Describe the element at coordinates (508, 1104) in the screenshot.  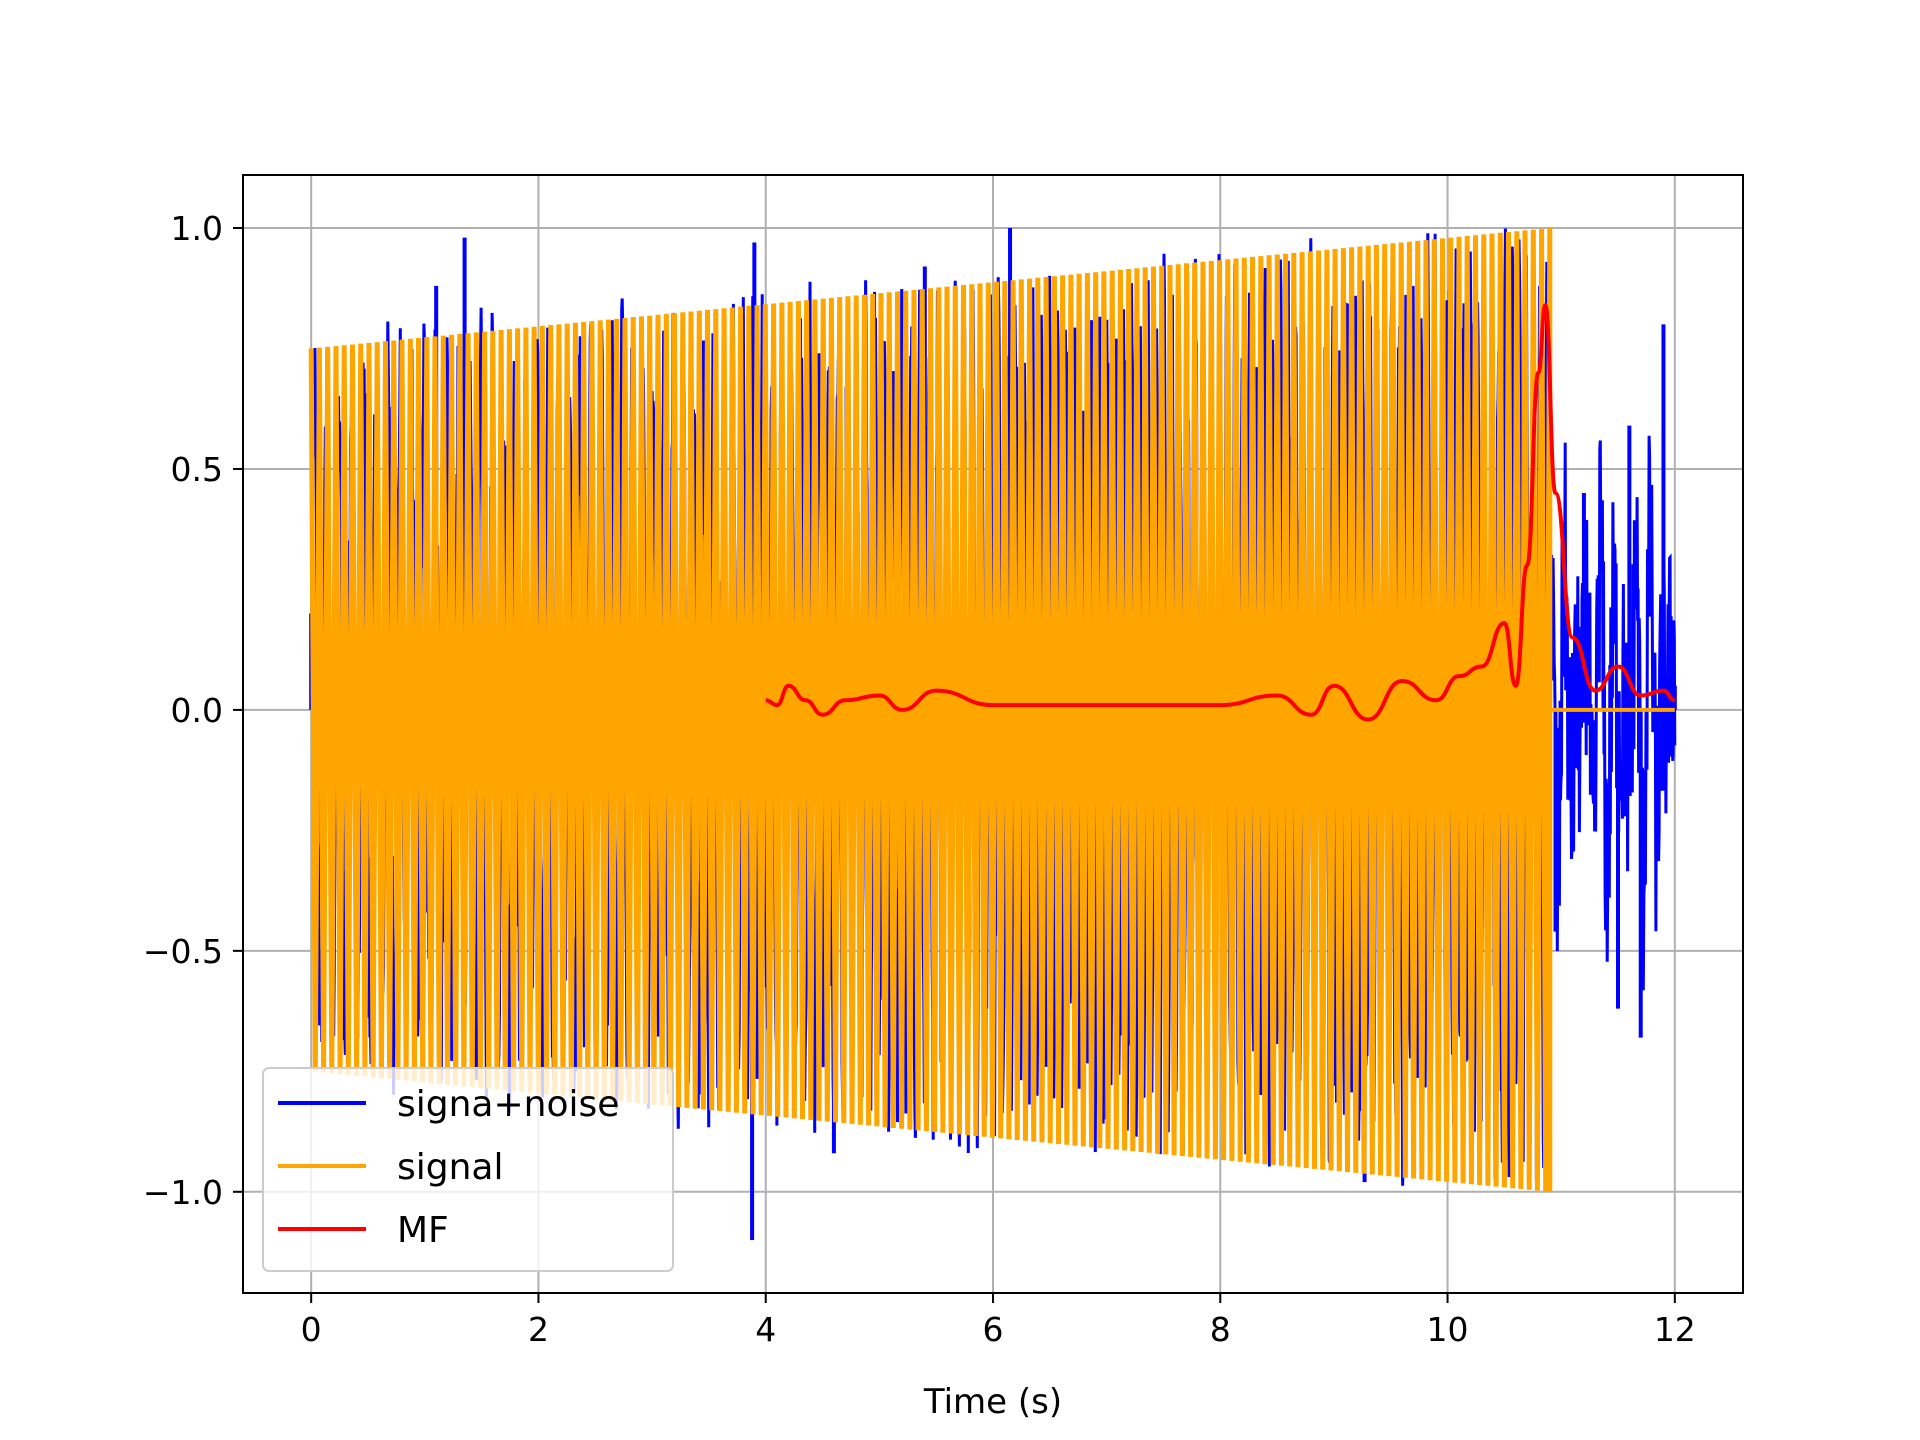
I see `legend-label-signa-noise: signa+noise` at that location.